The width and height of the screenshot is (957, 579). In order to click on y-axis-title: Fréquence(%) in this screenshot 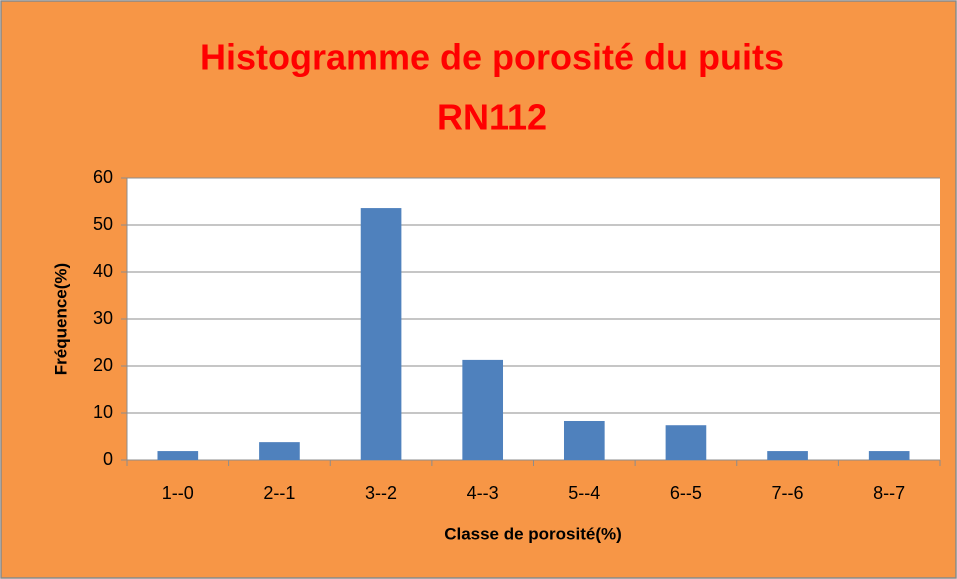, I will do `click(60, 319)`.